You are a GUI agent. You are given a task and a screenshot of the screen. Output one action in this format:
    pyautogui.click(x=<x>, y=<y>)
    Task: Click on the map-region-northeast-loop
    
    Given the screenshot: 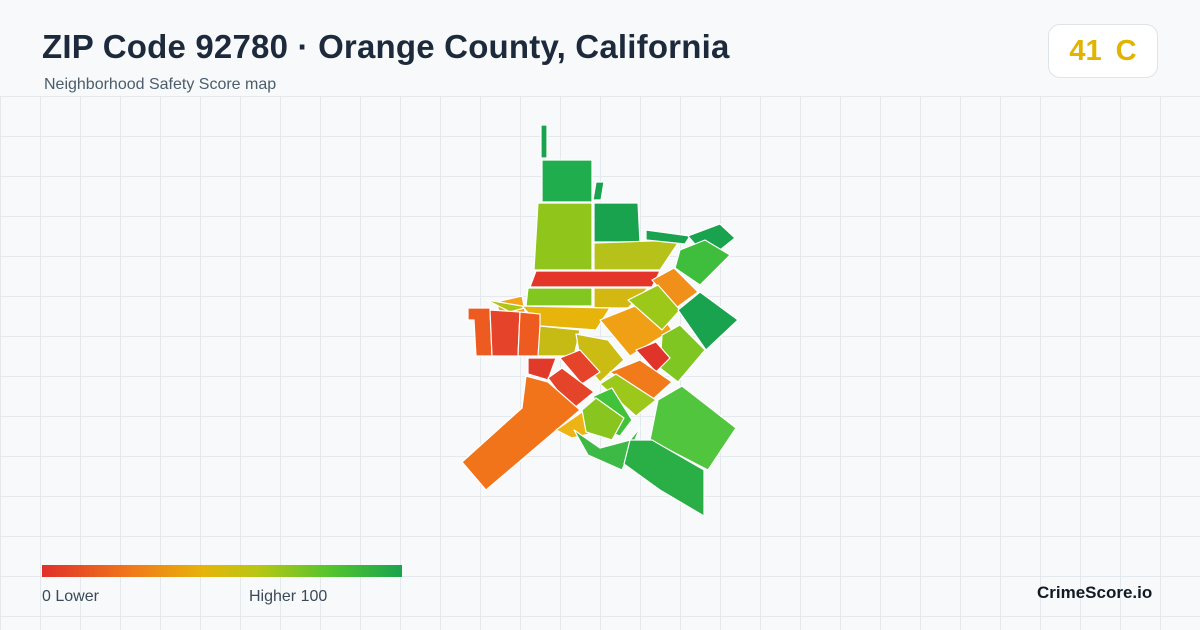 What is the action you would take?
    pyautogui.click(x=702, y=262)
    